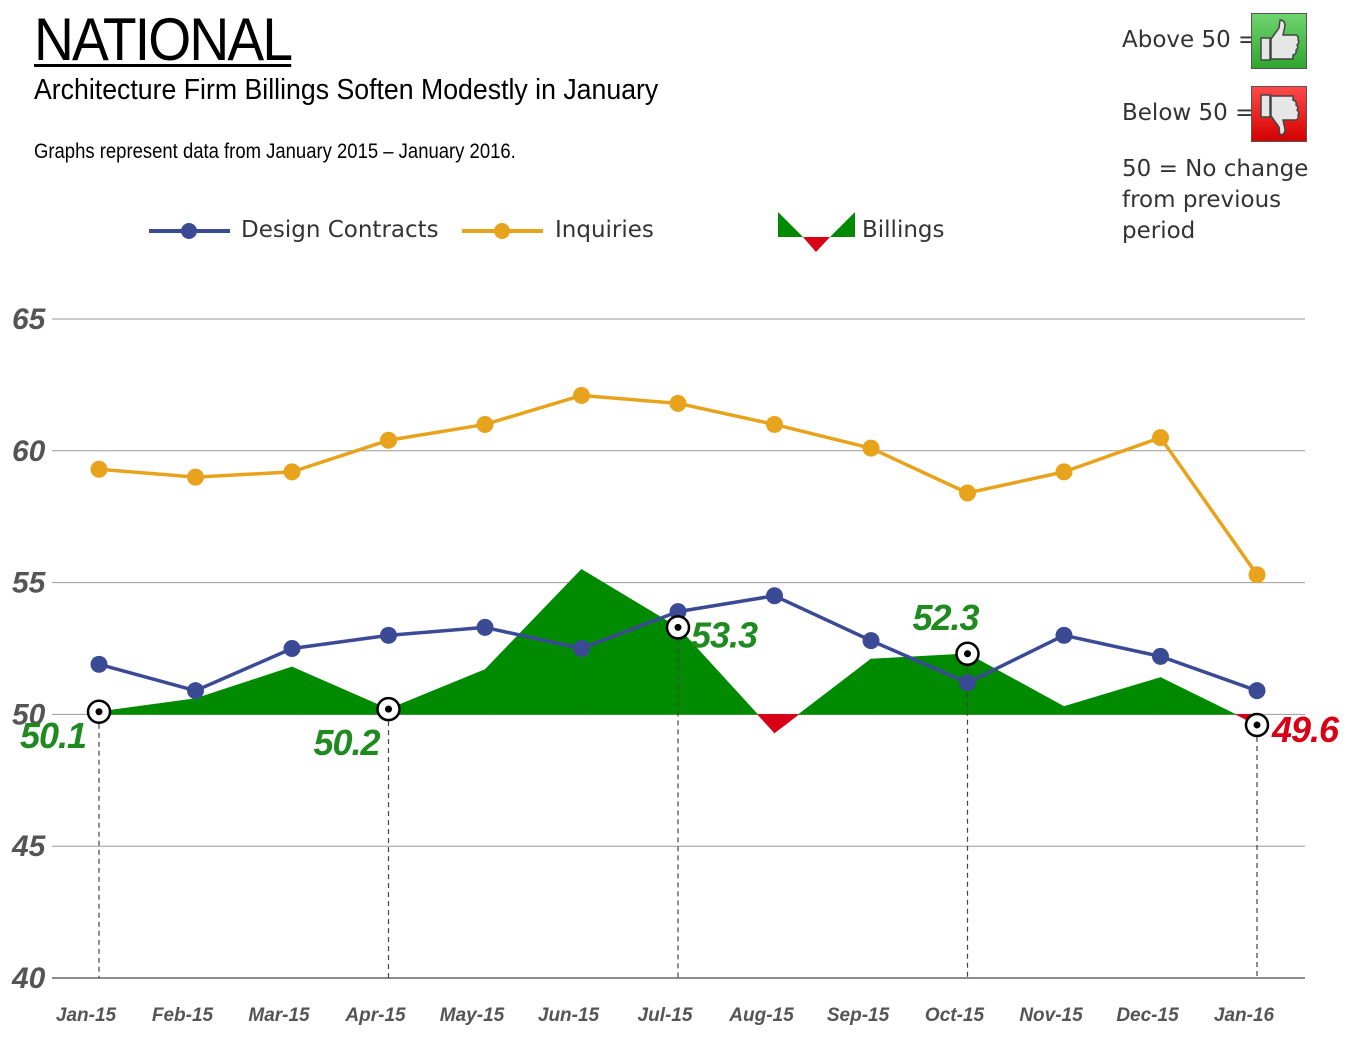 This screenshot has width=1346, height=1043. I want to click on thumbs-up-icon, so click(1279, 41).